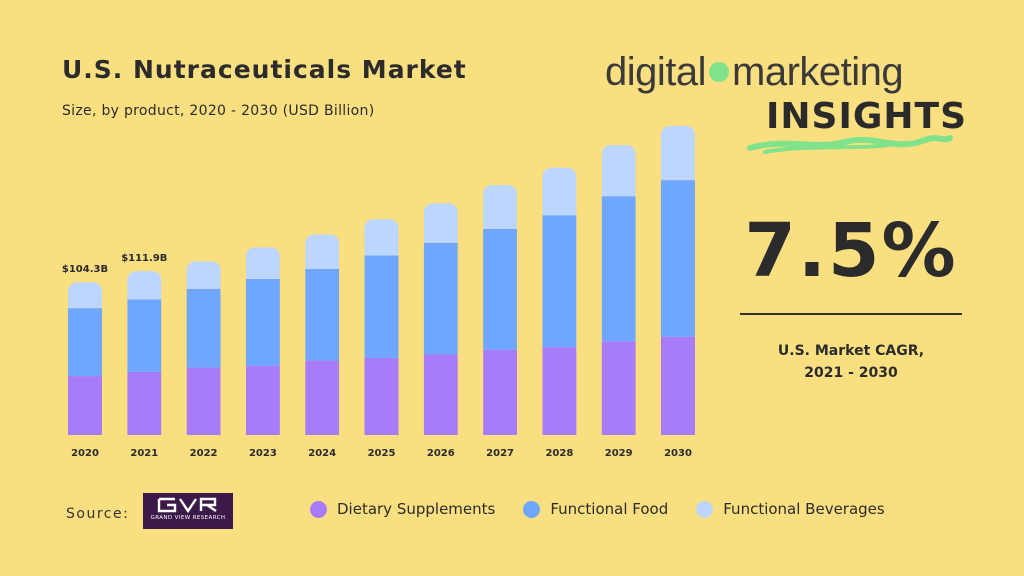  Describe the element at coordinates (188, 518) in the screenshot. I see `gvr-logo-text: GRAND VIEW RESEARCH` at that location.